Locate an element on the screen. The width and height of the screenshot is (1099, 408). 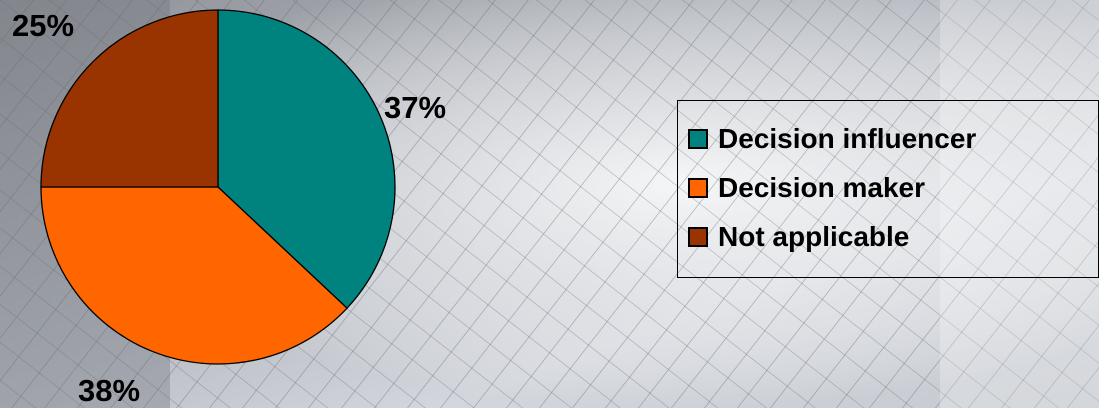
slice-label-decision-maker: 38% is located at coordinates (109, 390).